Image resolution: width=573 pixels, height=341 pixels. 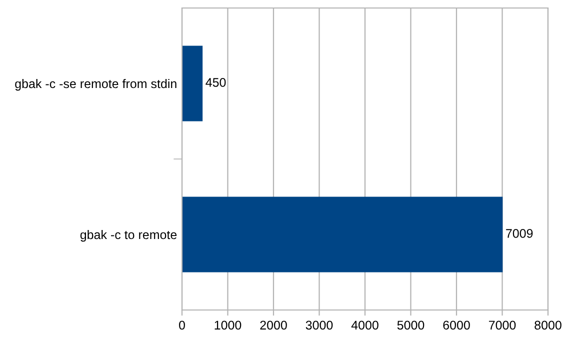 What do you see at coordinates (128, 236) in the screenshot?
I see `y-tick-label: gbak -c to remote` at bounding box center [128, 236].